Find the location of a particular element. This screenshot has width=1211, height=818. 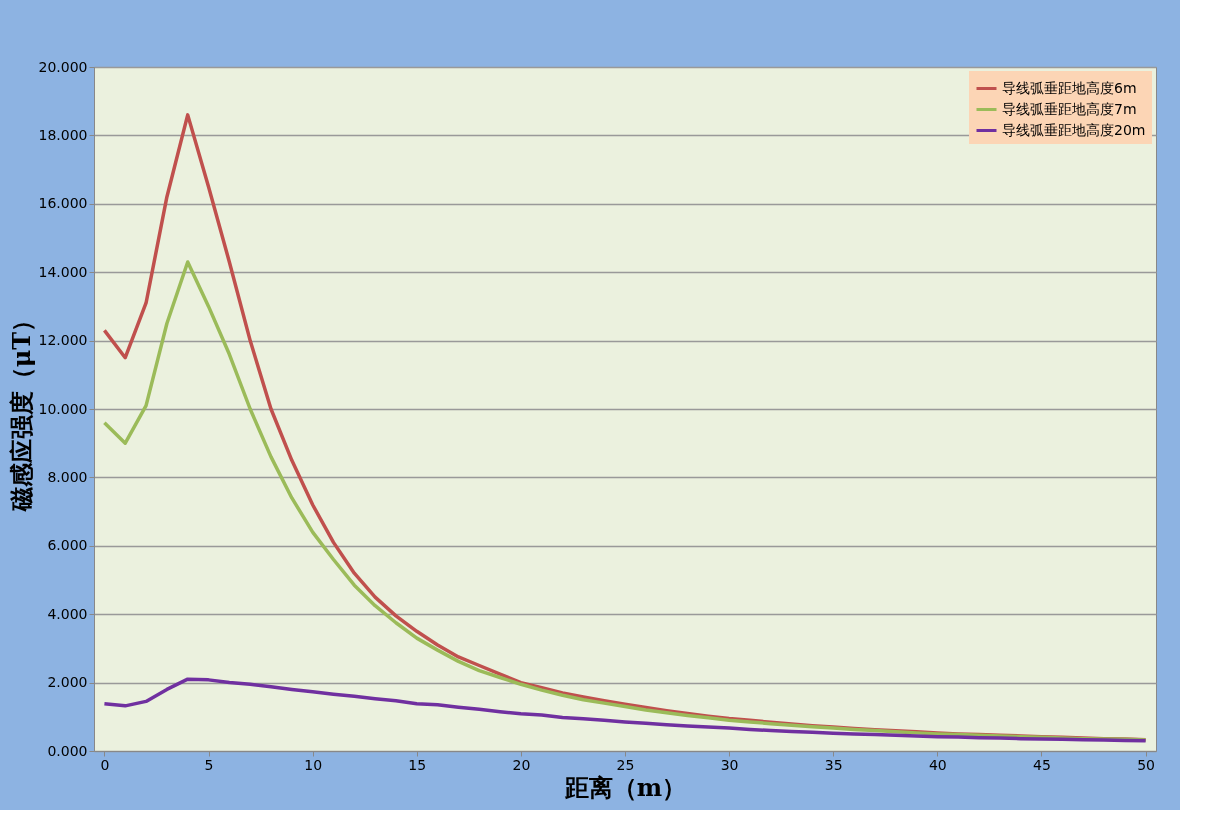

x-tick-label: 5 is located at coordinates (209, 764).